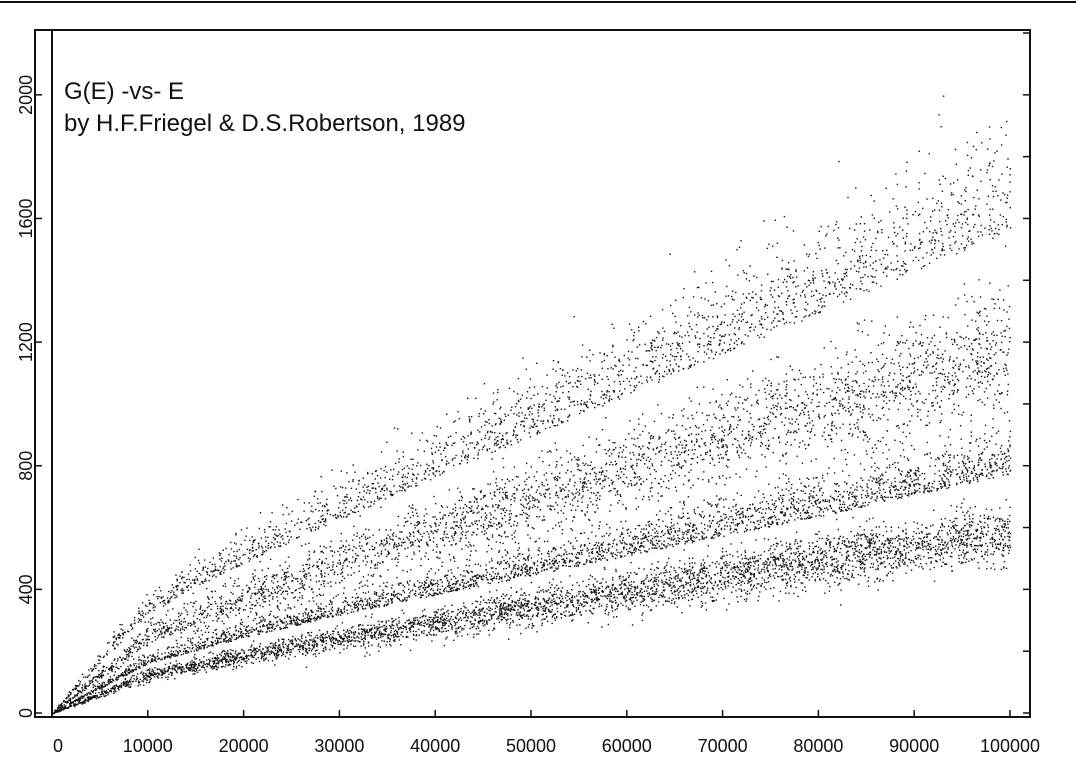  What do you see at coordinates (435, 746) in the screenshot?
I see `x-tick-label: 40000` at bounding box center [435, 746].